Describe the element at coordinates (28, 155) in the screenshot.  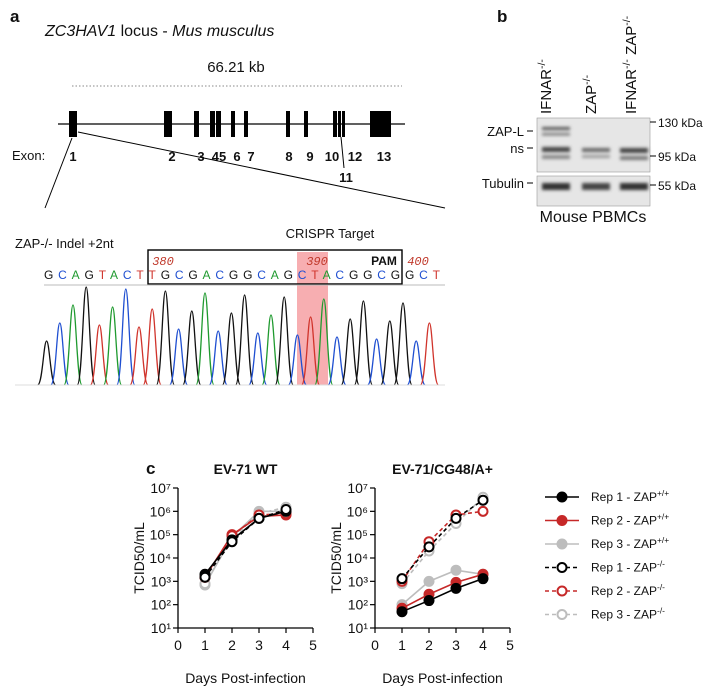
I see `exon-heading: Exon:` at that location.